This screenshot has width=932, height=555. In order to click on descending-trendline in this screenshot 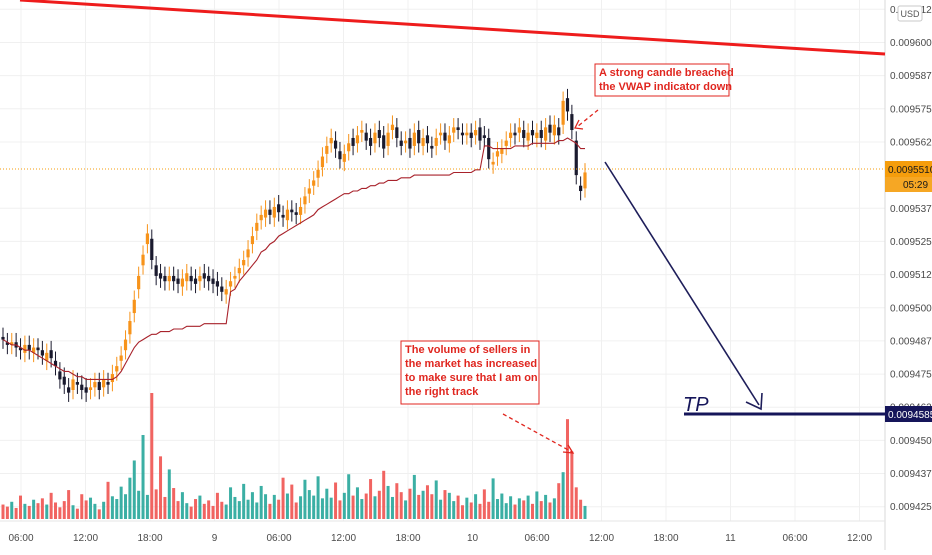, I will do `click(452, 28)`.